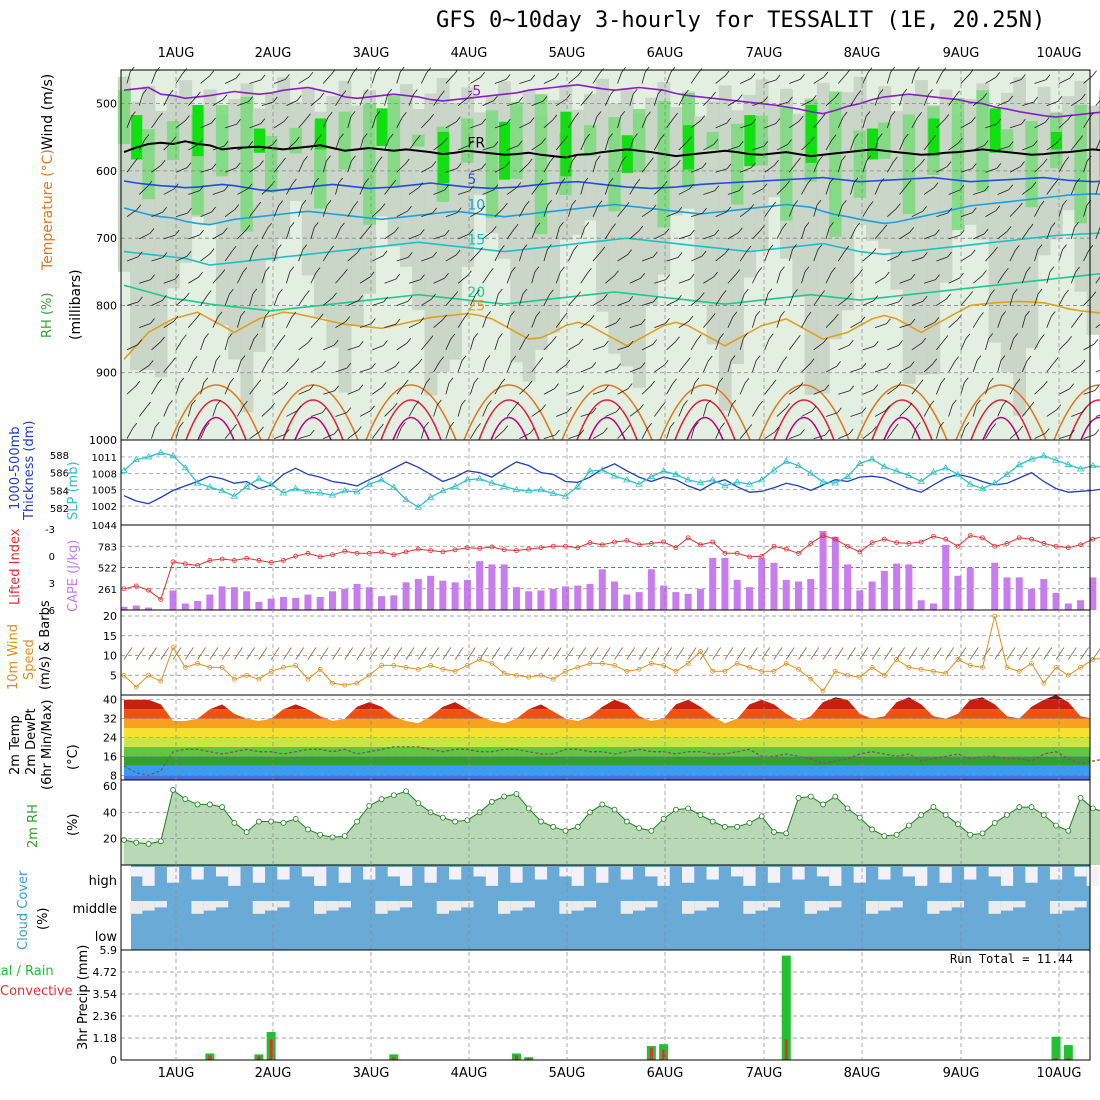 This screenshot has width=1100, height=1100. Describe the element at coordinates (104, 526) in the screenshot. I see `cape-tick: 1044` at that location.